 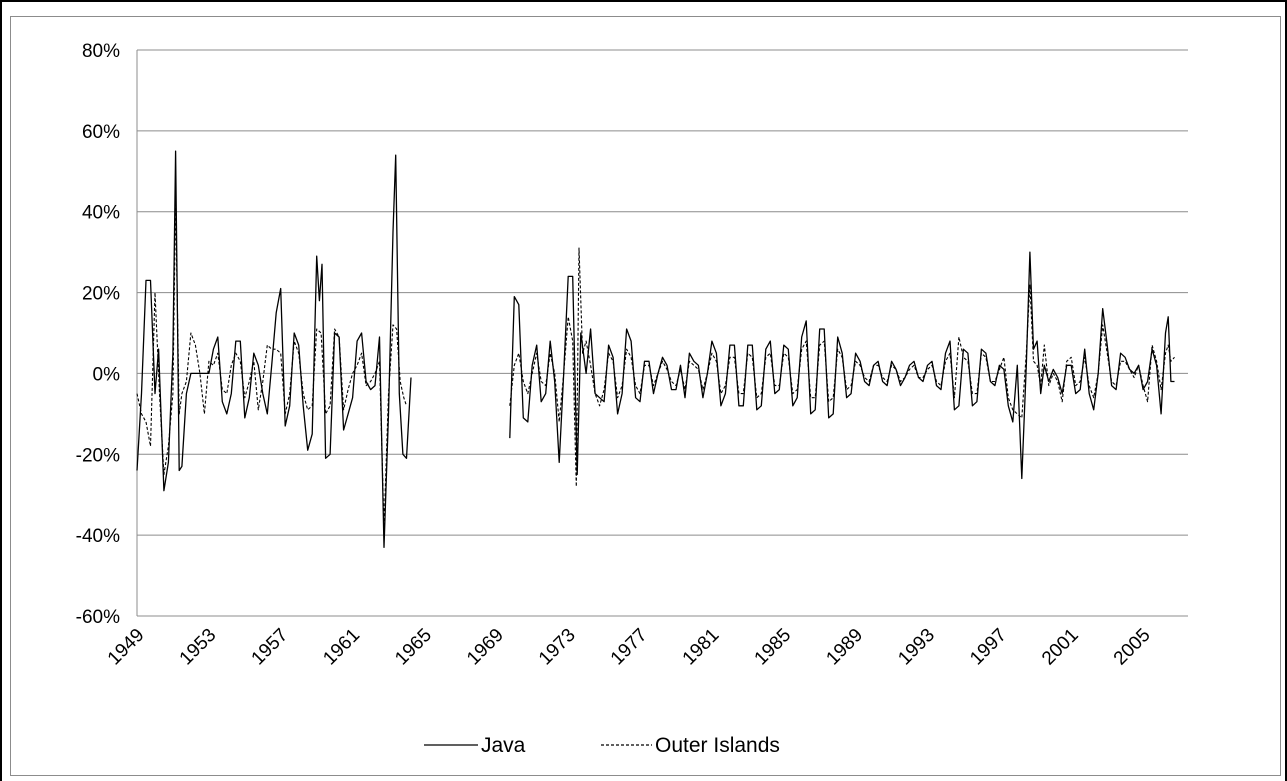 I want to click on x-tick-label: 1981, so click(x=701, y=647).